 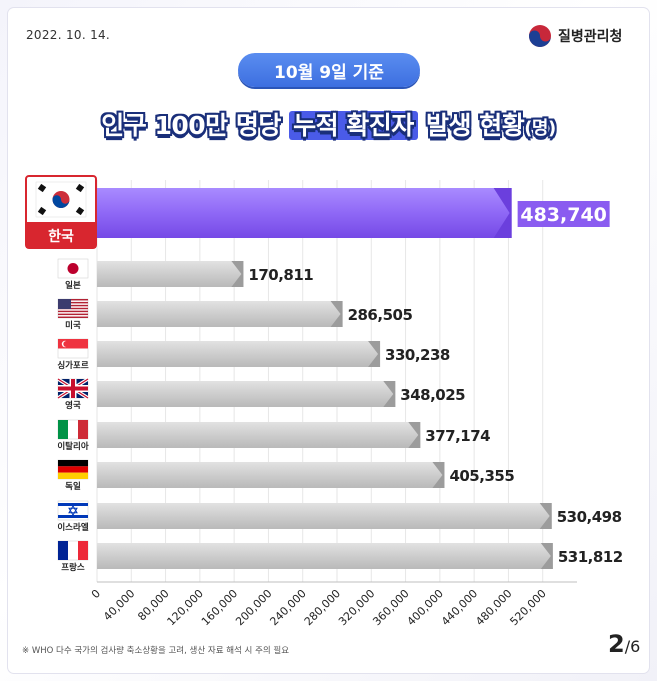 What do you see at coordinates (589, 517) in the screenshot?
I see `value-label-7: 530,498` at bounding box center [589, 517].